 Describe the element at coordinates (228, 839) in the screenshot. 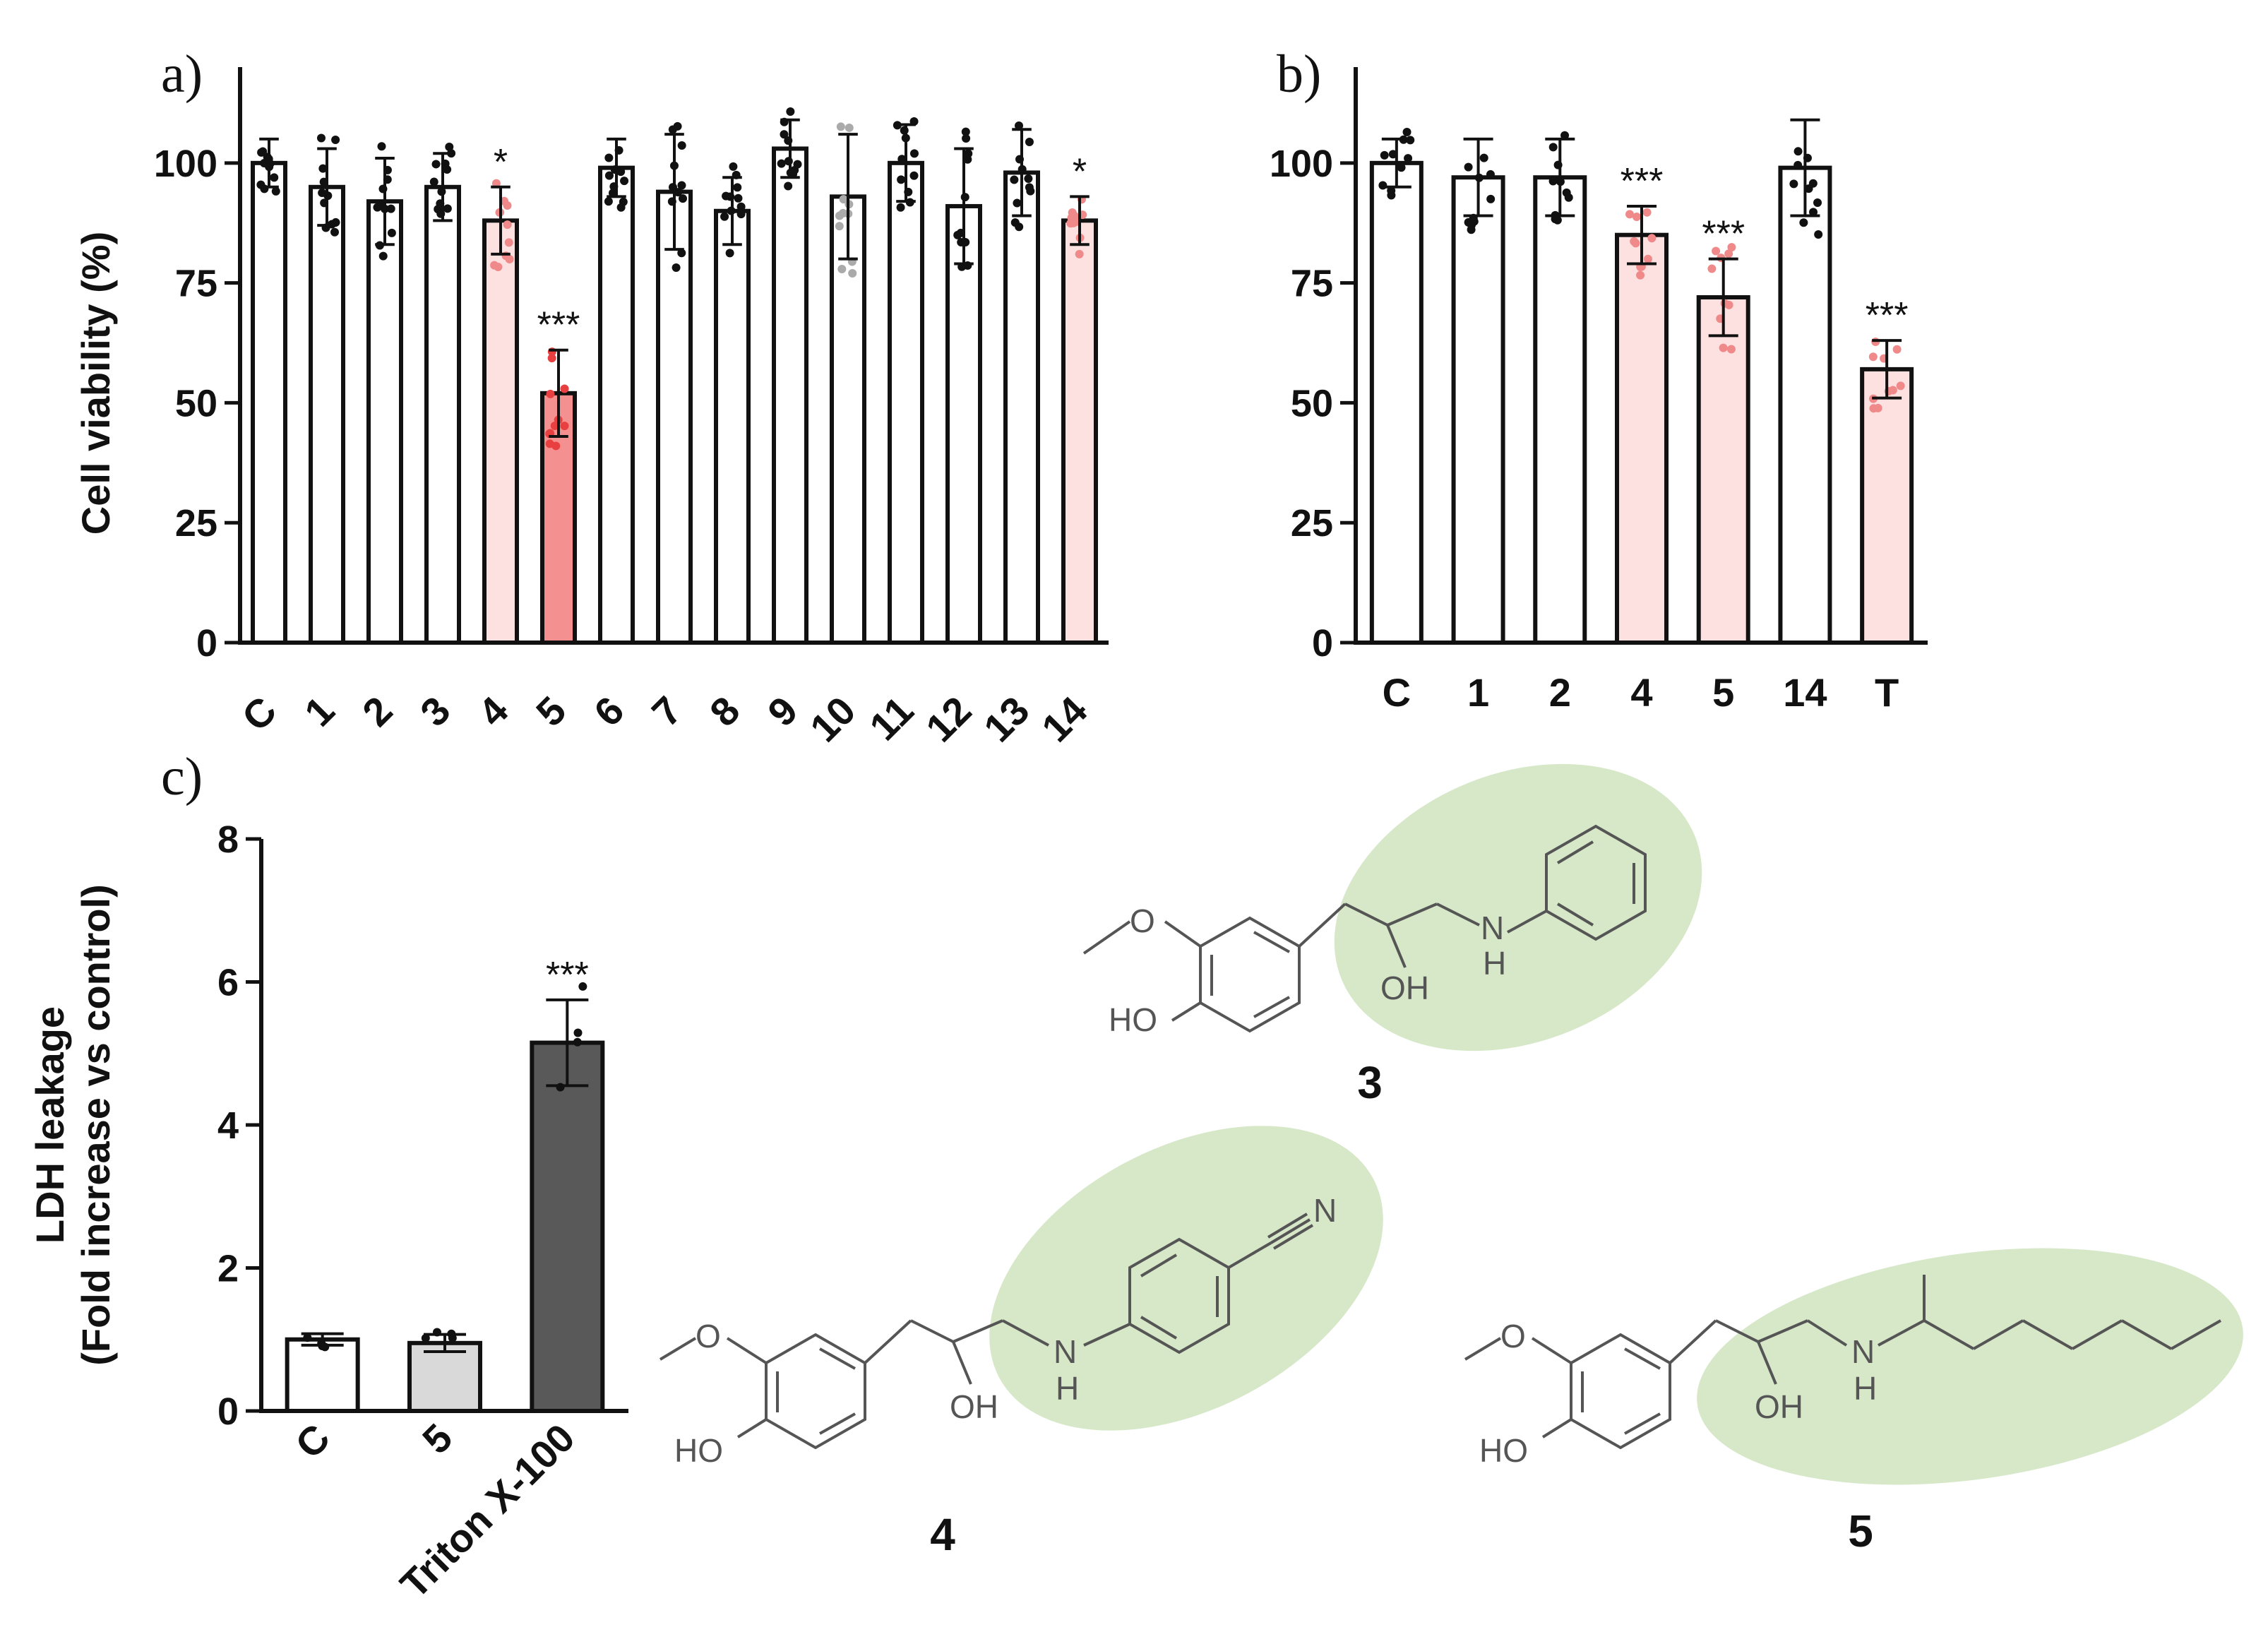

I see `panel-c-ytick-label: 8` at that location.